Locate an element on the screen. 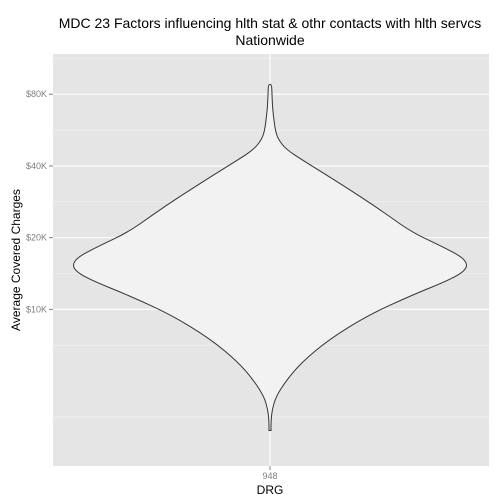 The width and height of the screenshot is (504, 504). y-tick-label: $40K is located at coordinates (36, 166).